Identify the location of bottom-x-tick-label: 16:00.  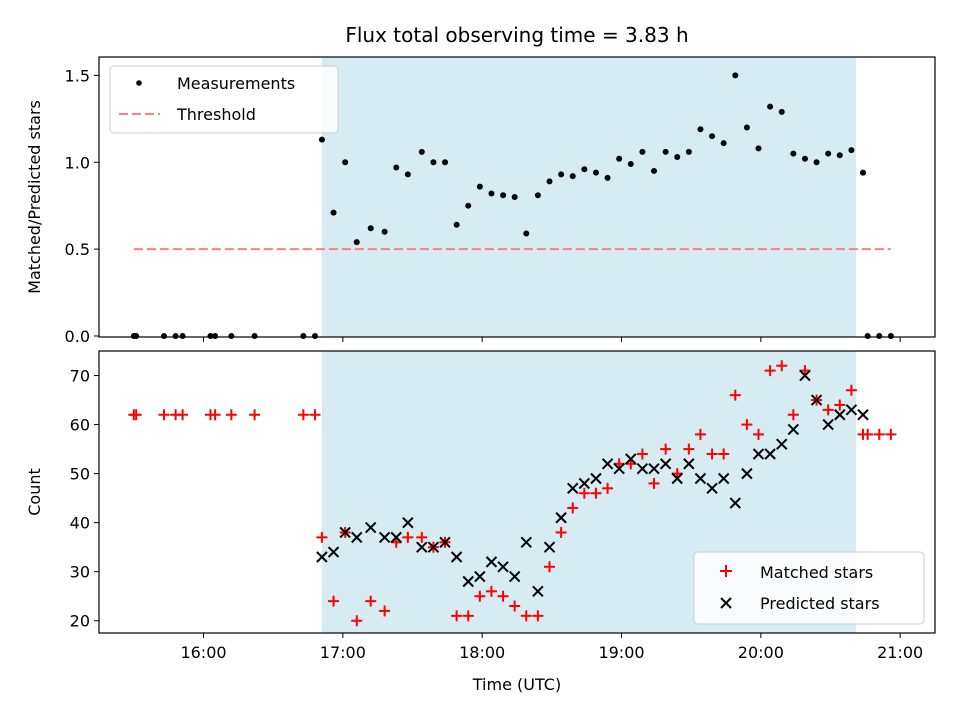
(203, 652).